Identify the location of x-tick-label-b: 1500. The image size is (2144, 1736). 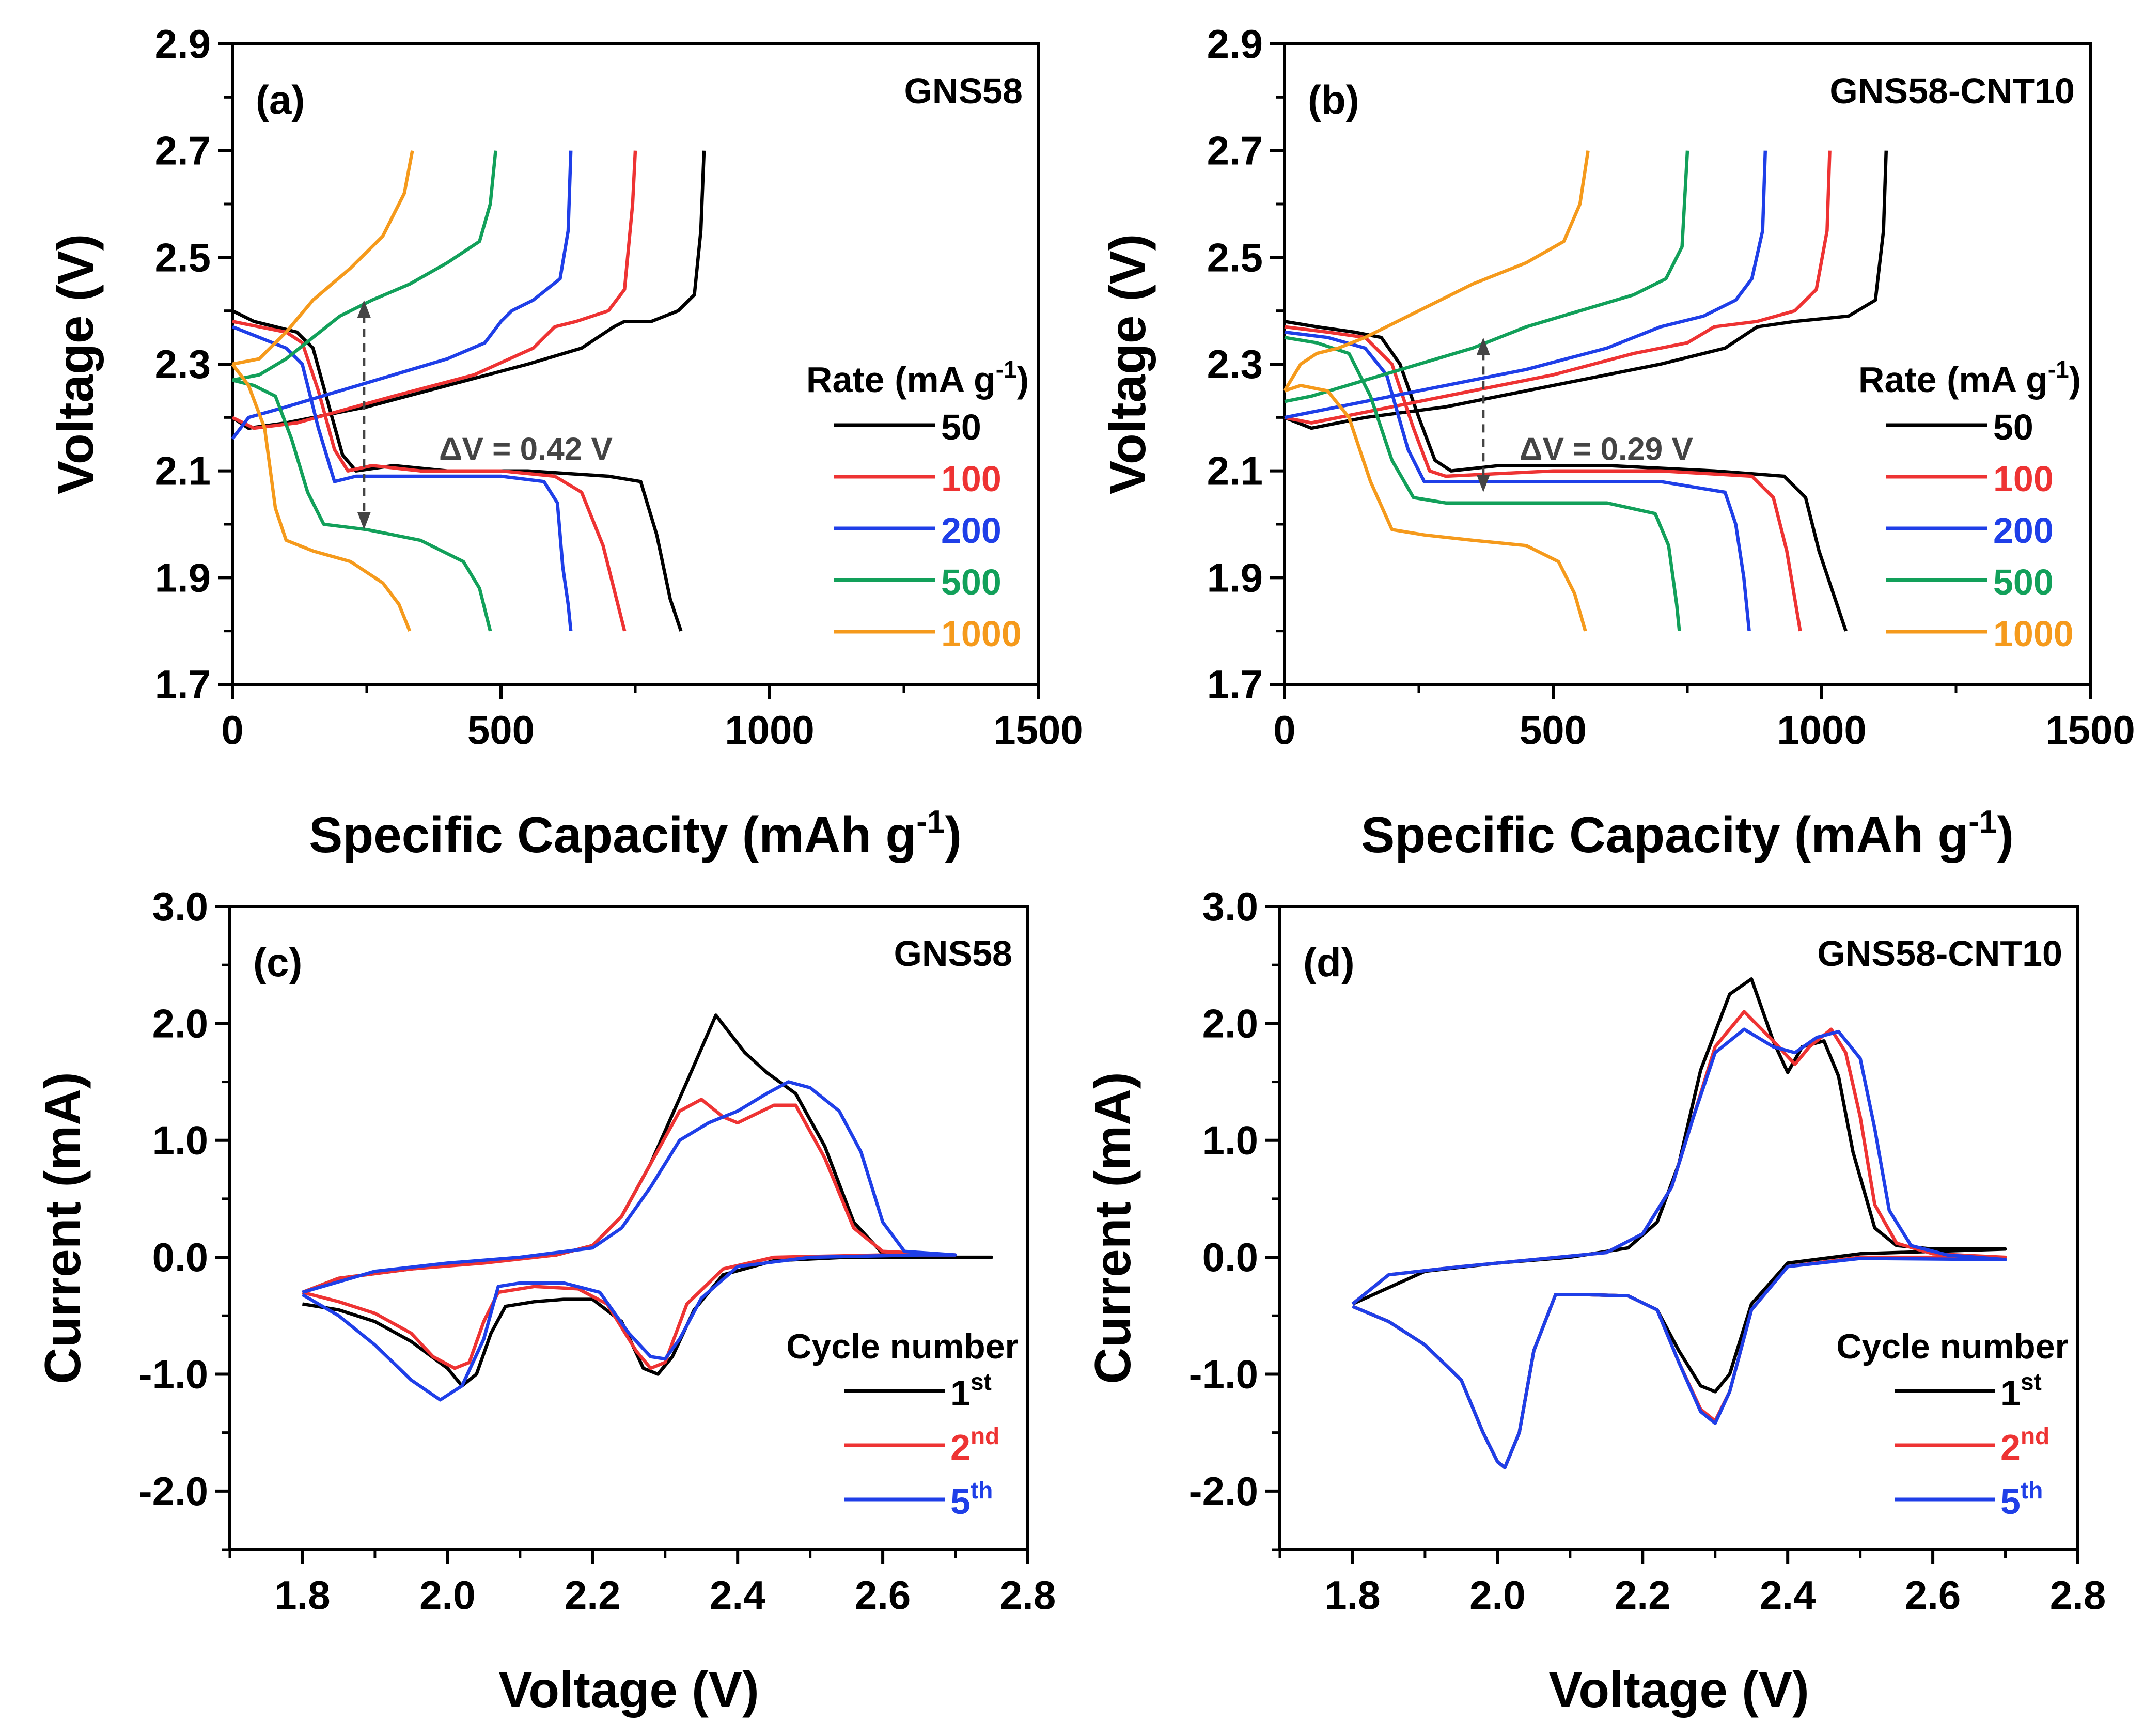
(2090, 730).